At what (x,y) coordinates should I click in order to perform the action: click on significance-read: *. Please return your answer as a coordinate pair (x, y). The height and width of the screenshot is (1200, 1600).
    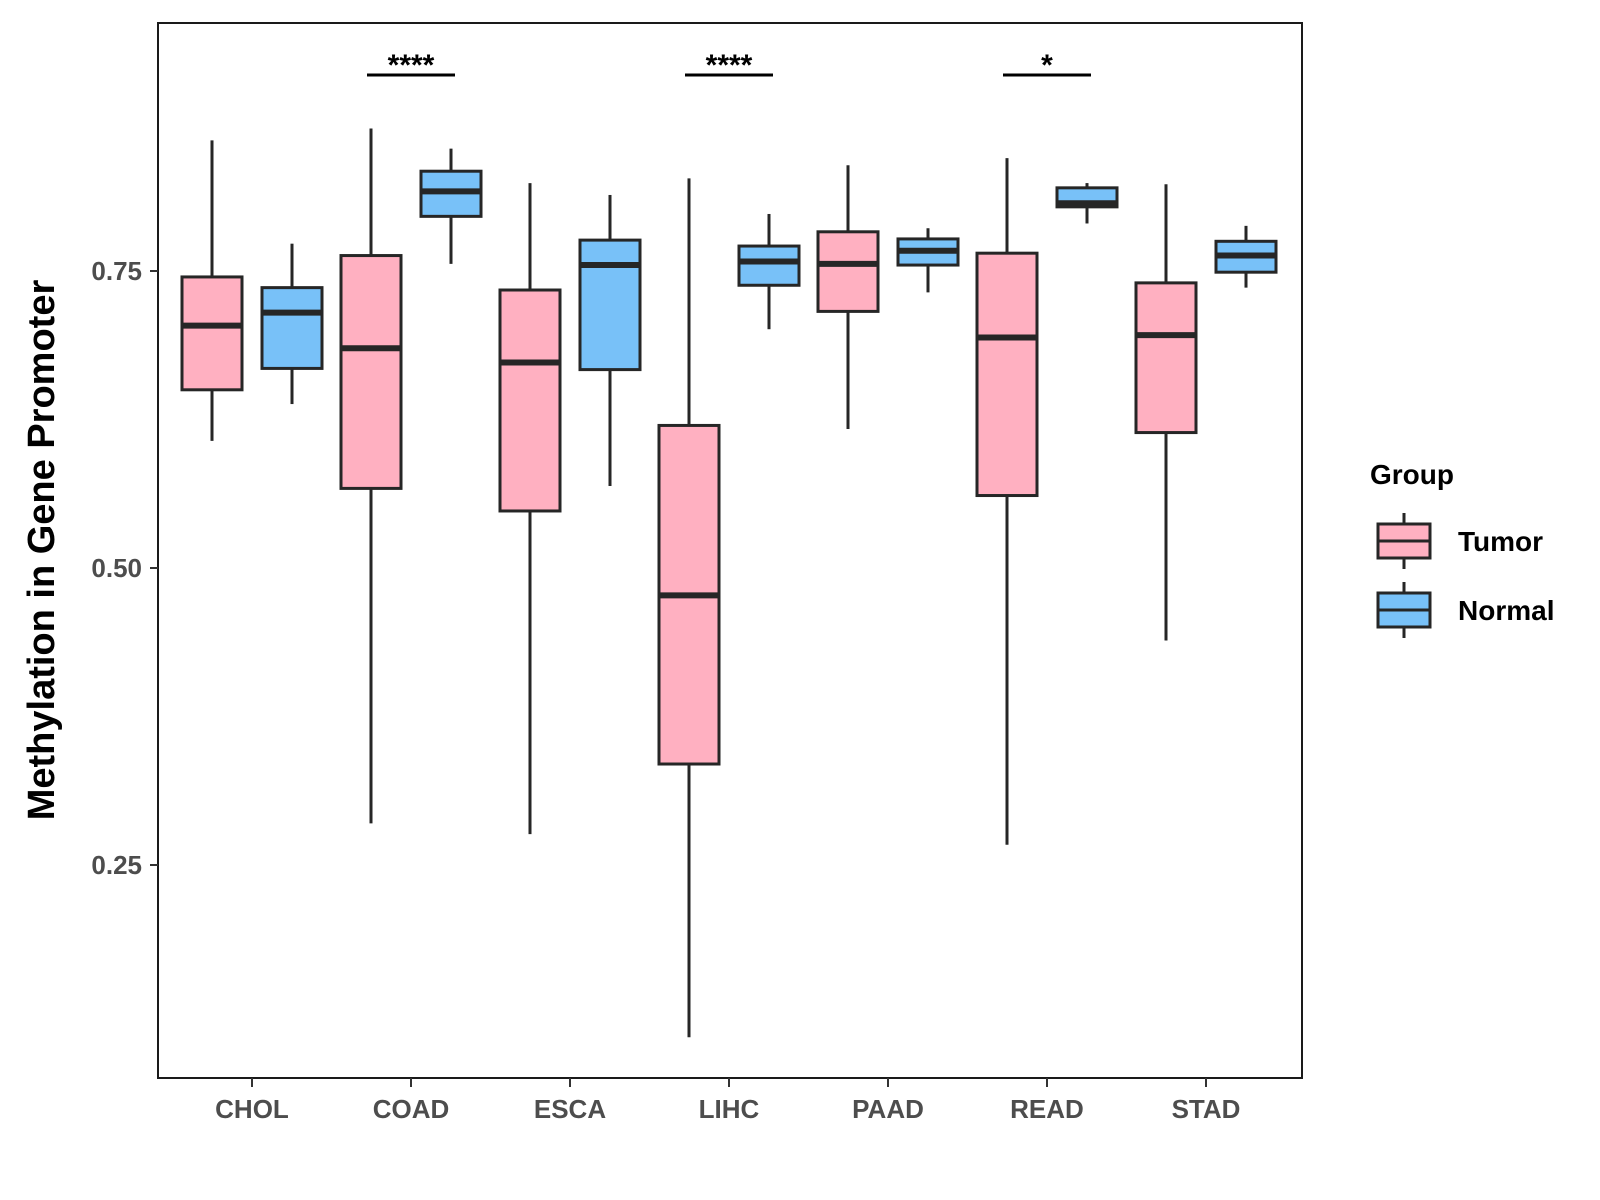
    Looking at the image, I should click on (1047, 65).